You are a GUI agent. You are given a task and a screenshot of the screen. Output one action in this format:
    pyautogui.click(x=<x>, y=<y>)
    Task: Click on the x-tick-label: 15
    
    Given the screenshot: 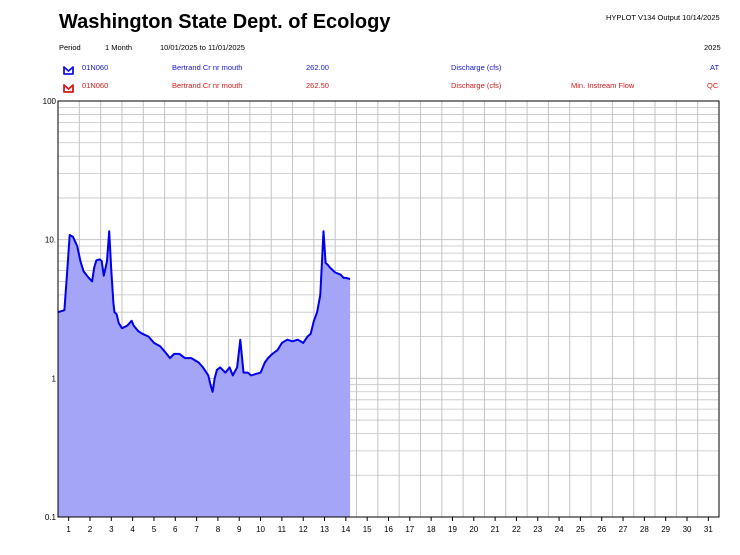 What is the action you would take?
    pyautogui.click(x=367, y=529)
    